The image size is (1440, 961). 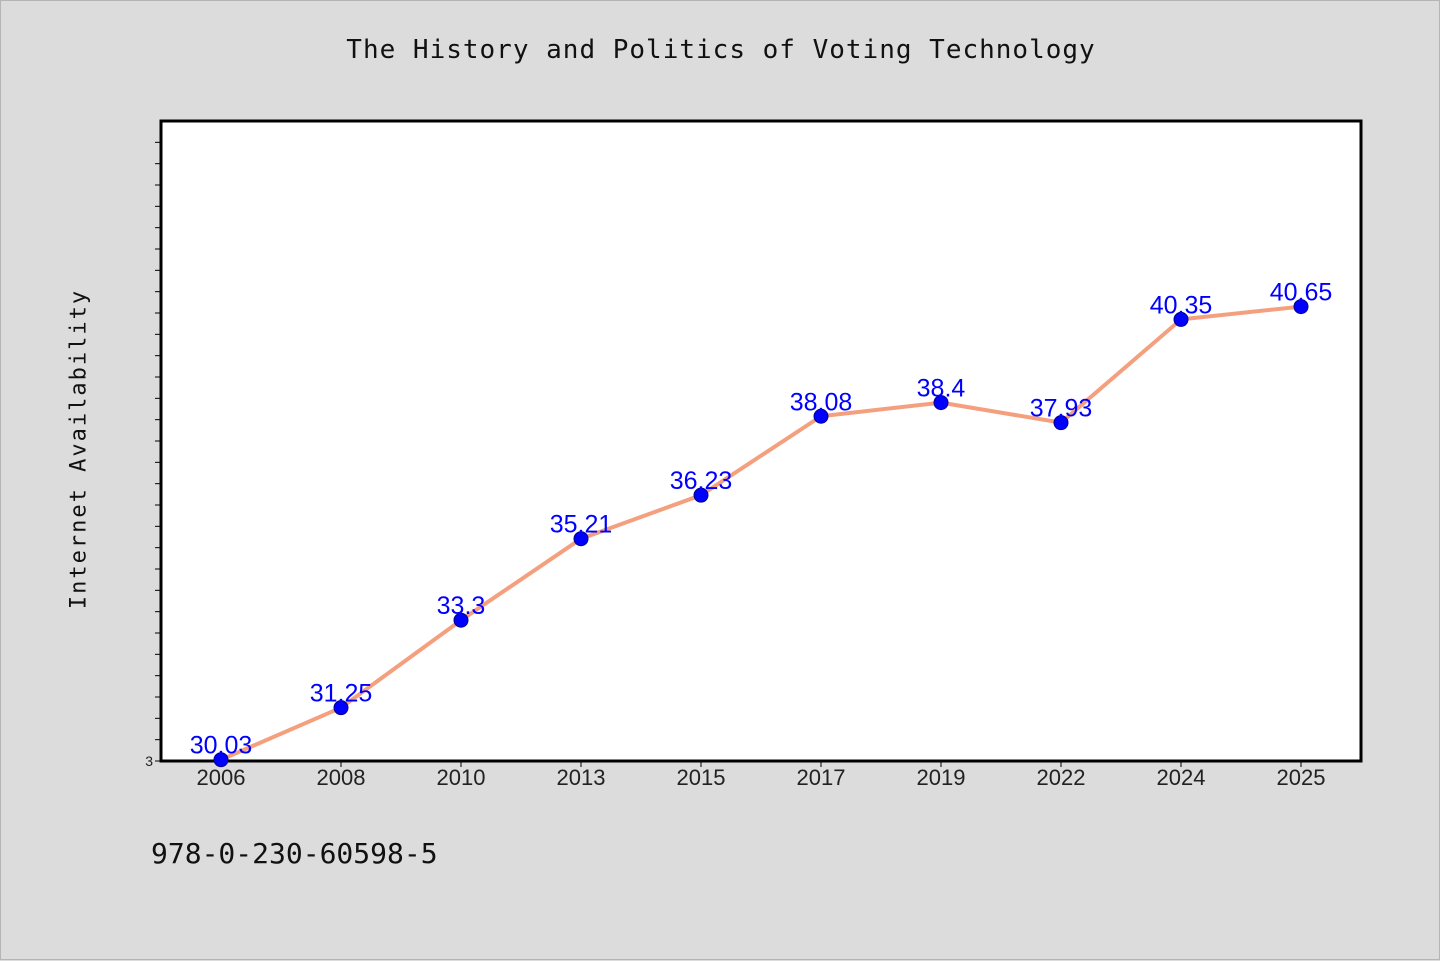 What do you see at coordinates (221, 746) in the screenshot?
I see `data-label: 30.03` at bounding box center [221, 746].